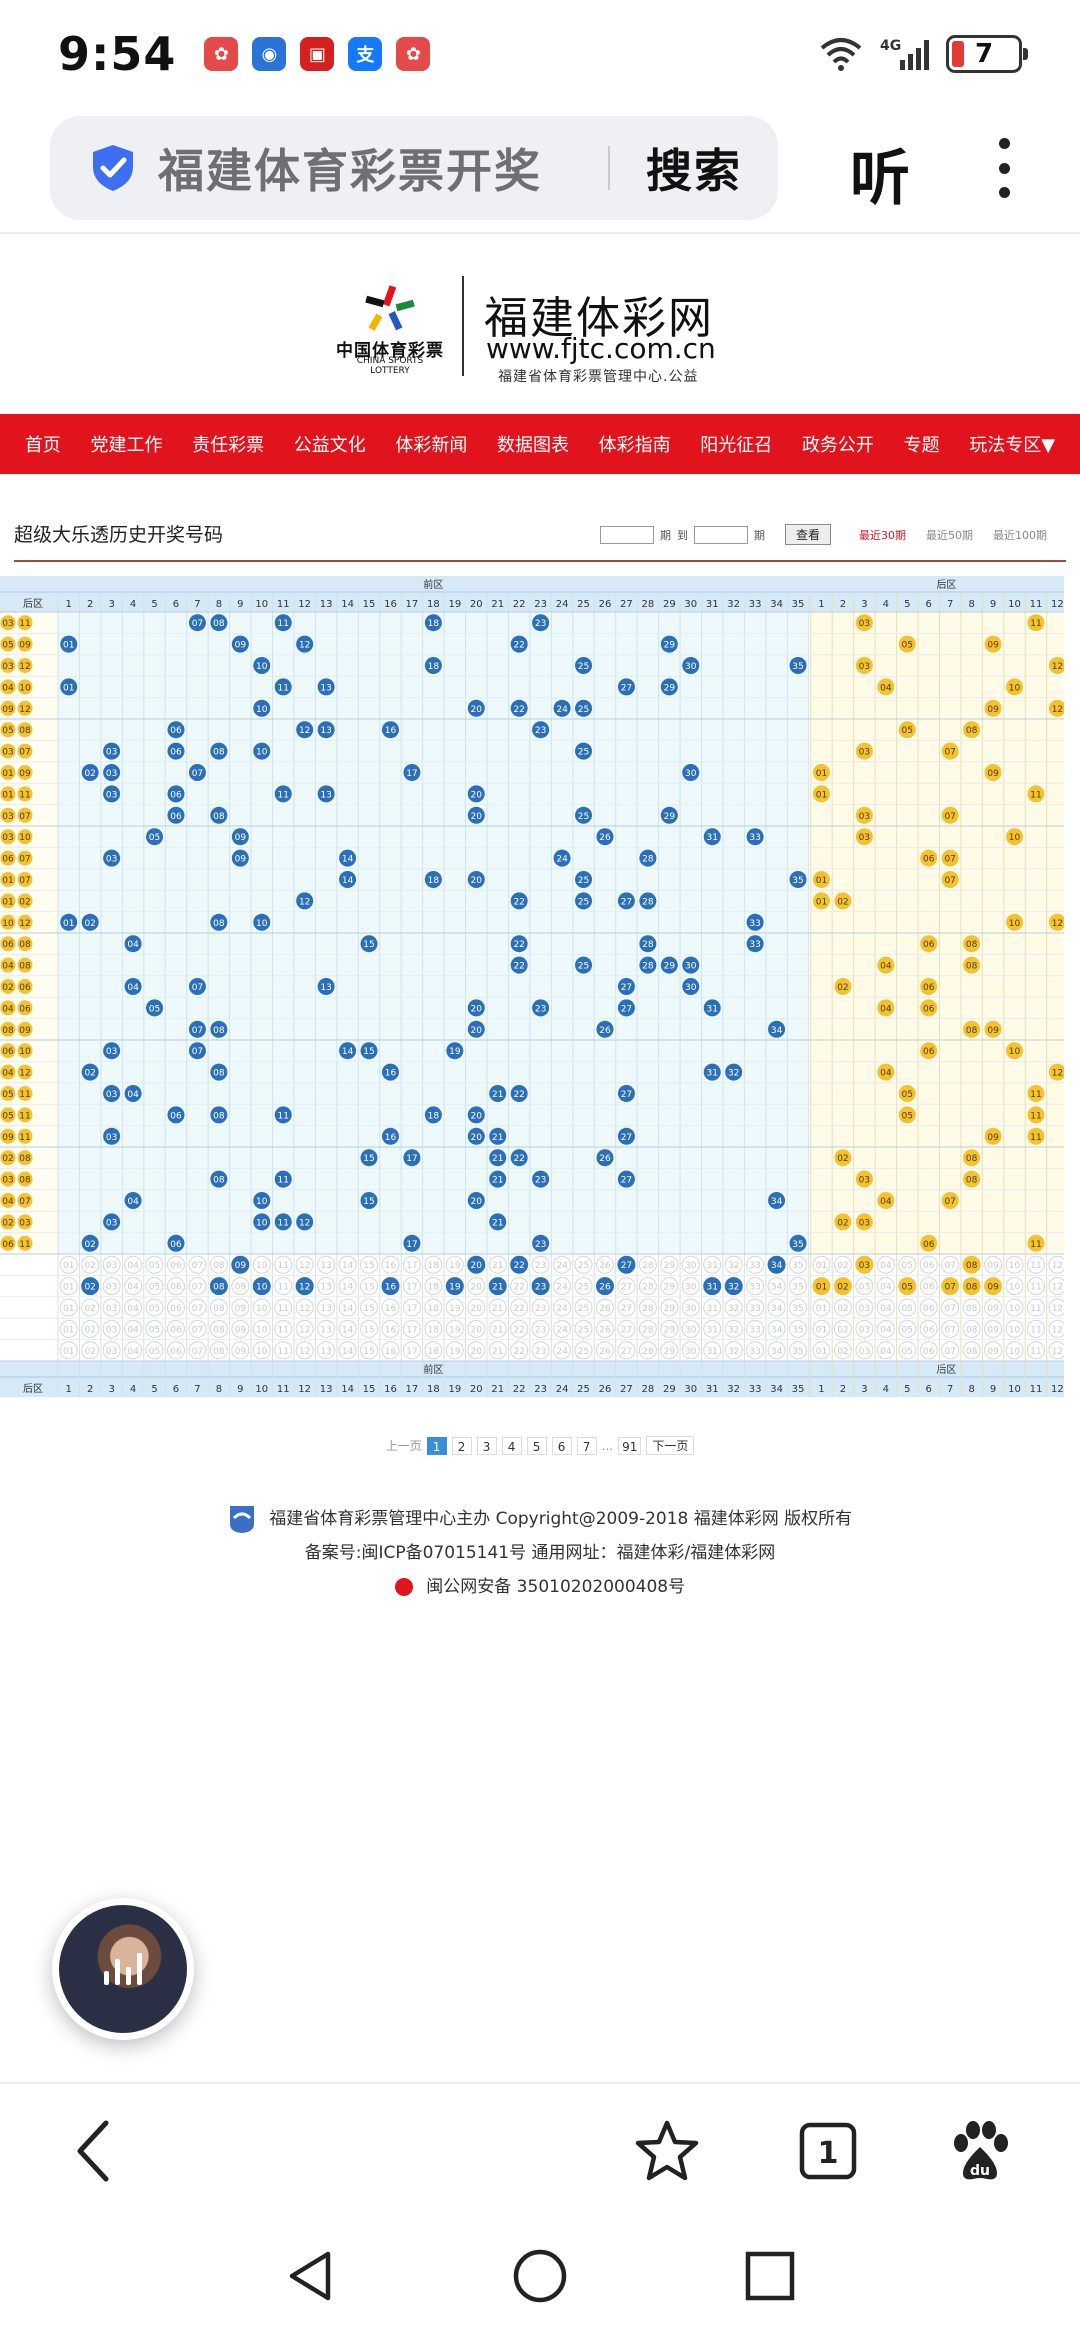 This screenshot has height=2340, width=1080. Describe the element at coordinates (533, 445) in the screenshot. I see `nav-item-charts: 数据图表` at that location.